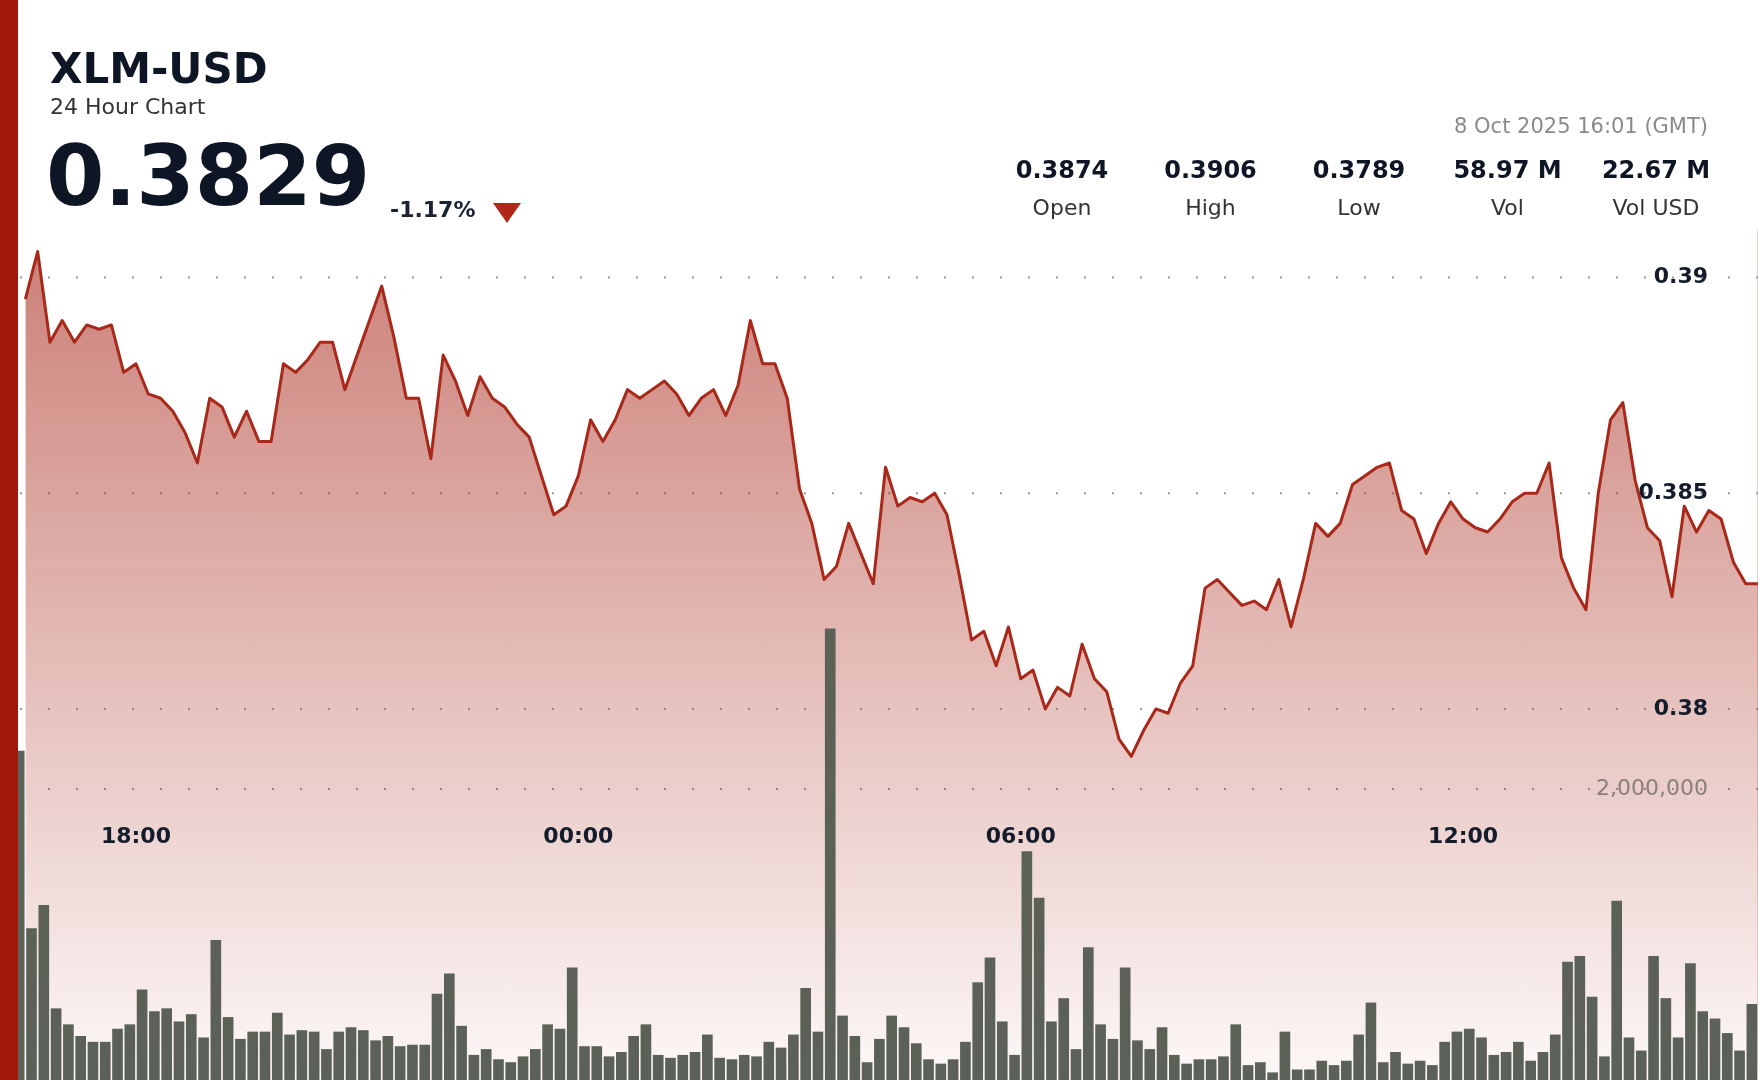  I want to click on text: Vol, so click(1507, 207).